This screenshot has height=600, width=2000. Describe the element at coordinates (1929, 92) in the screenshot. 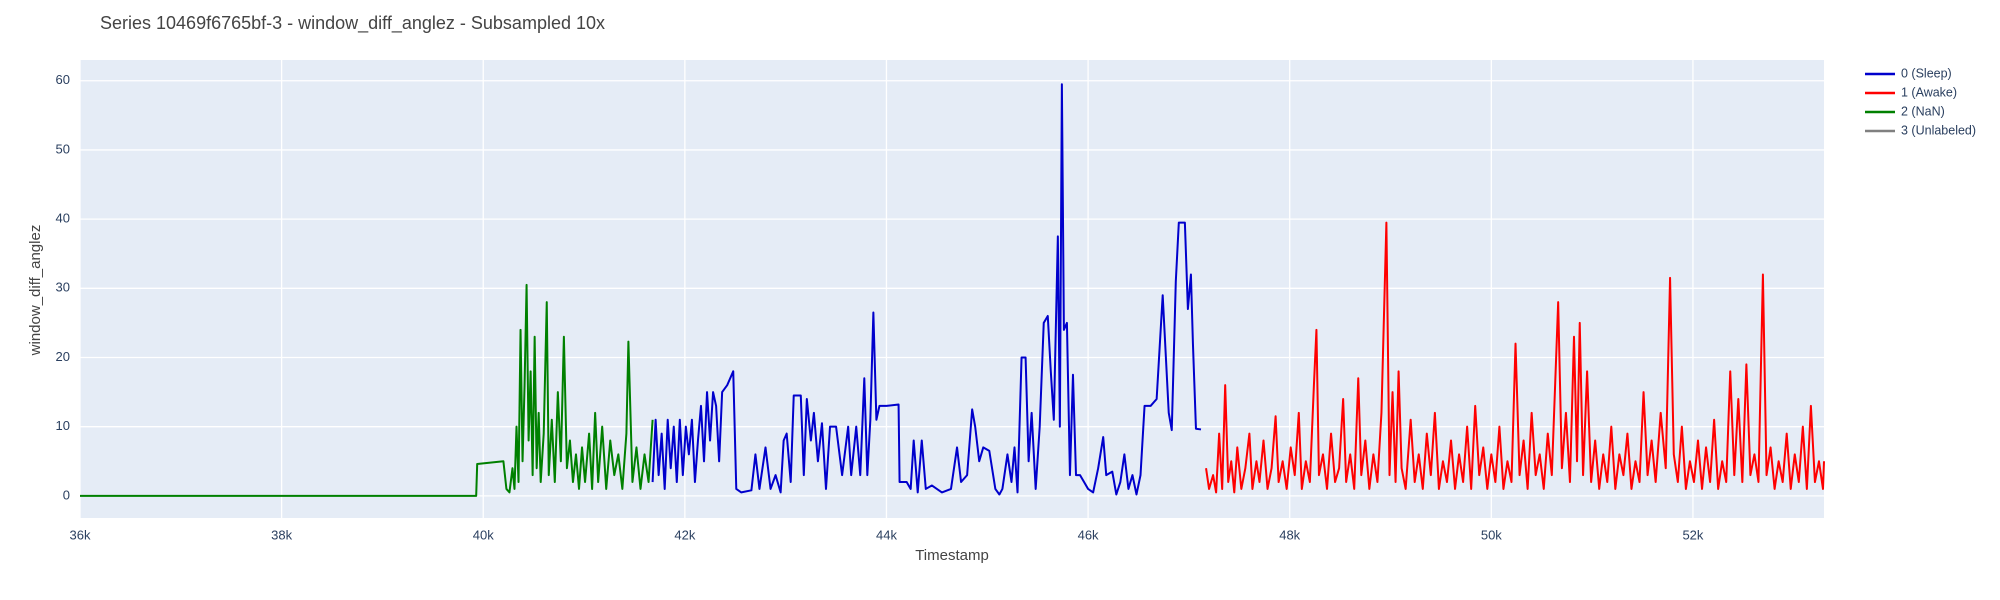

I see `legend-label: 1 (Awake)` at that location.